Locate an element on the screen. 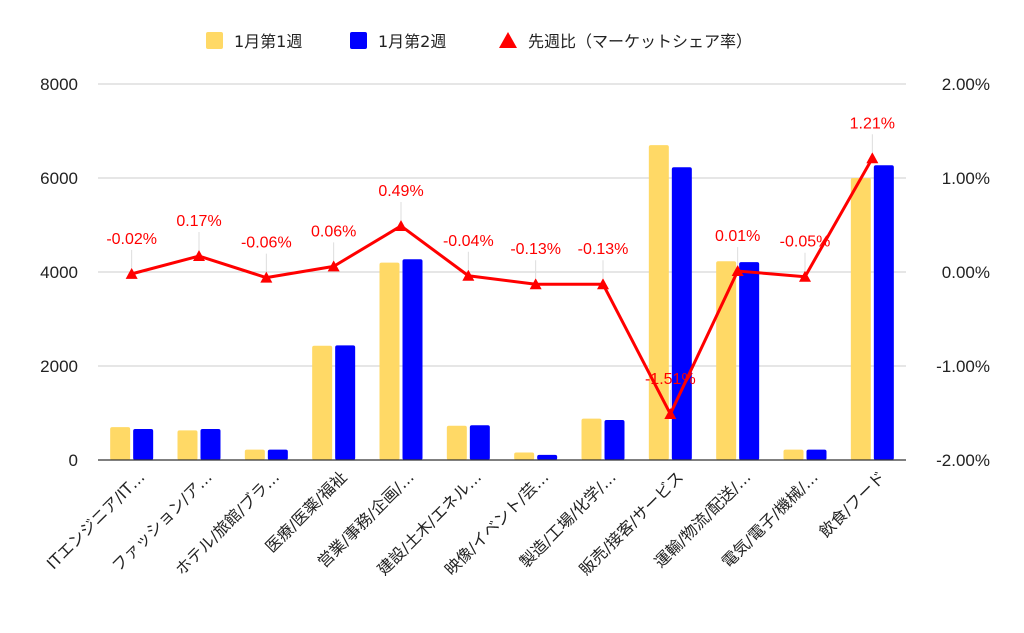 This screenshot has width=1024, height=633. legend-label-3: 先週比（マーケットシェア率） is located at coordinates (640, 41).